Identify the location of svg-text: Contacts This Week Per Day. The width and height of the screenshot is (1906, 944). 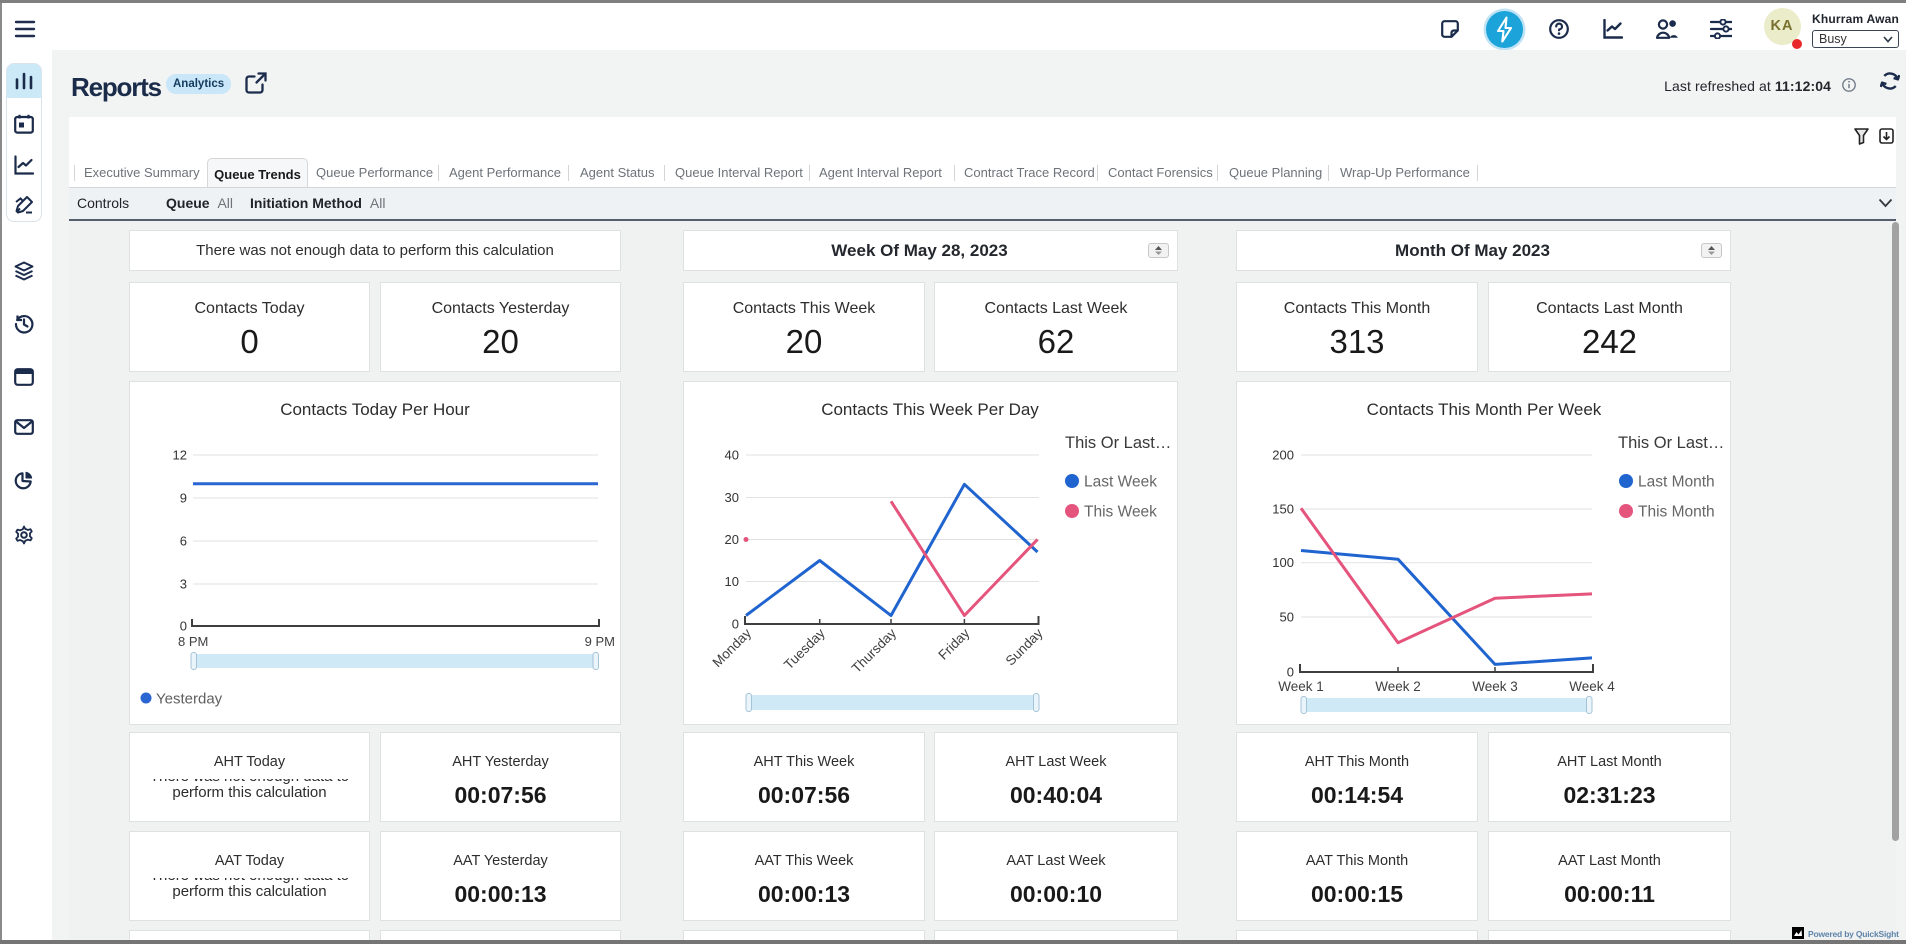
(930, 409).